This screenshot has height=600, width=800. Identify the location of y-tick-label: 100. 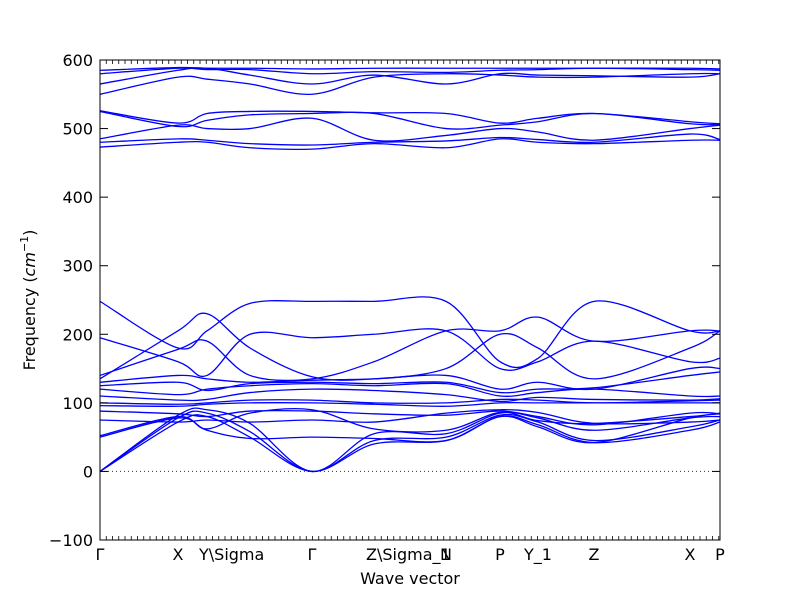
(77, 403).